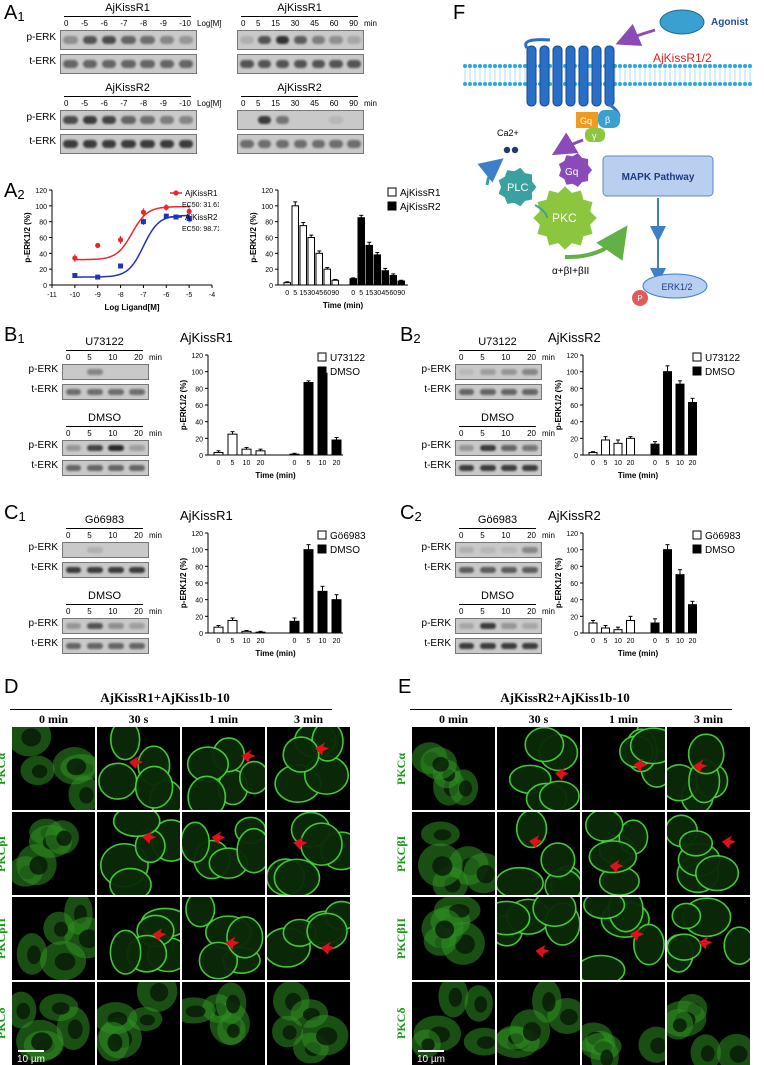  I want to click on x-tick-label: 20, so click(261, 641).